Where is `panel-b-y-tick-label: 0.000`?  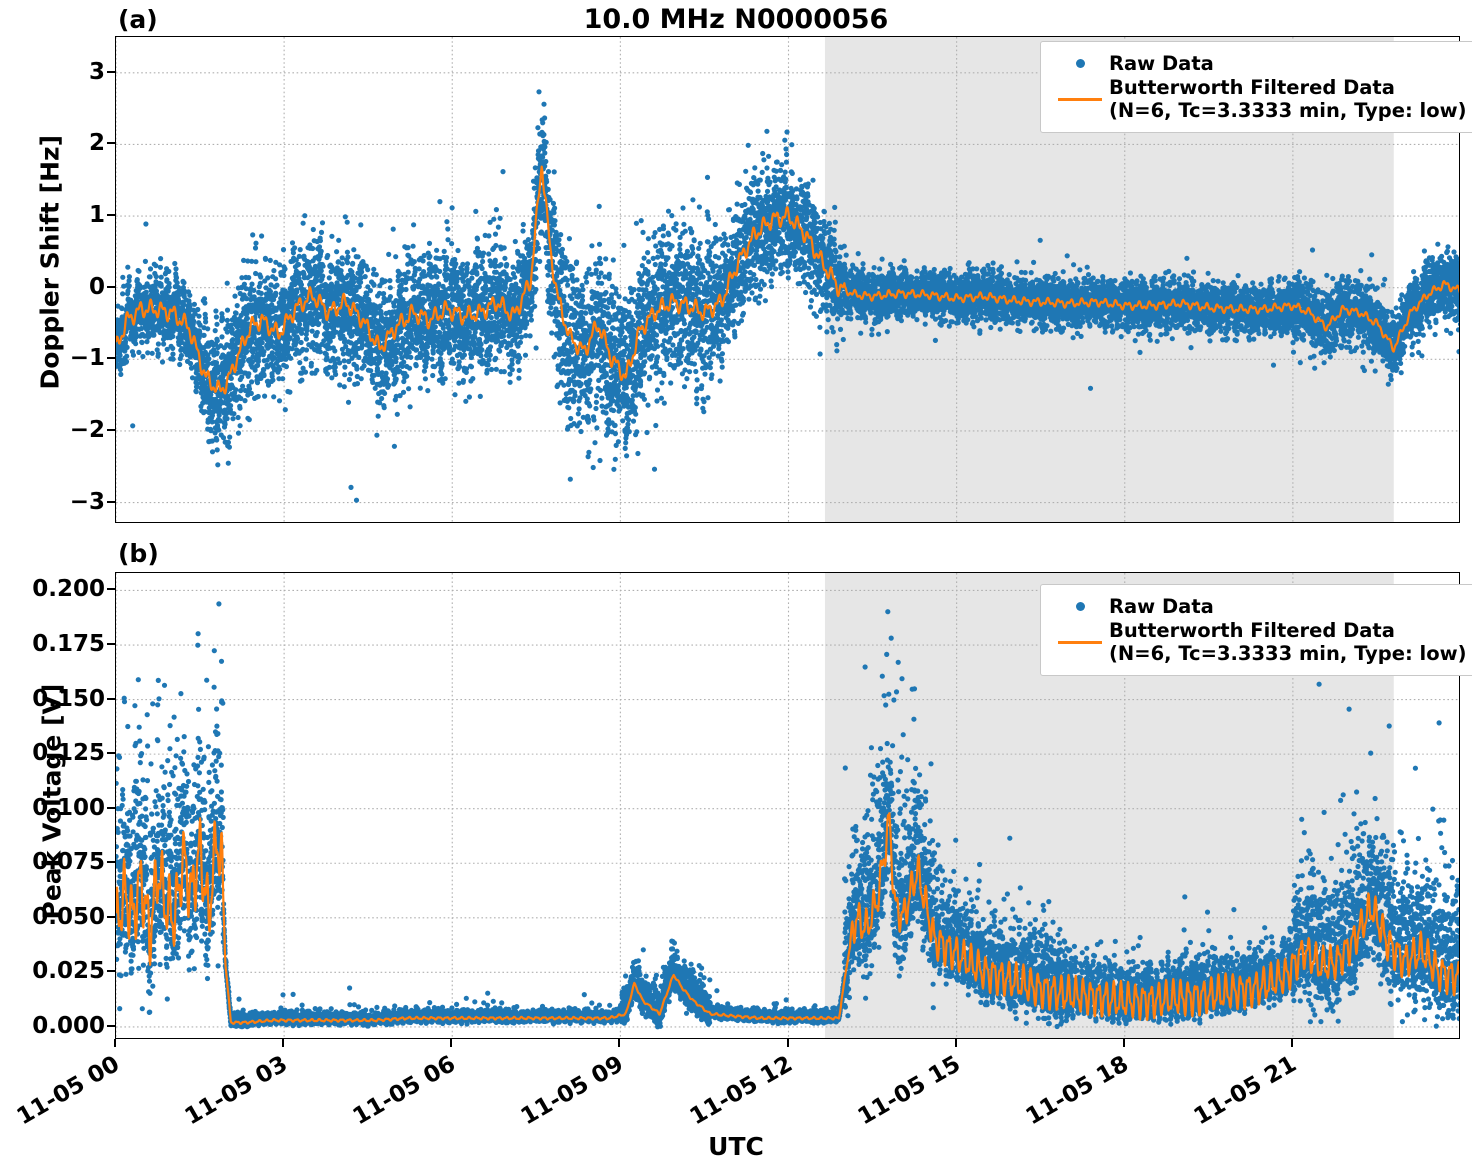 panel-b-y-tick-label: 0.000 is located at coordinates (68, 1025).